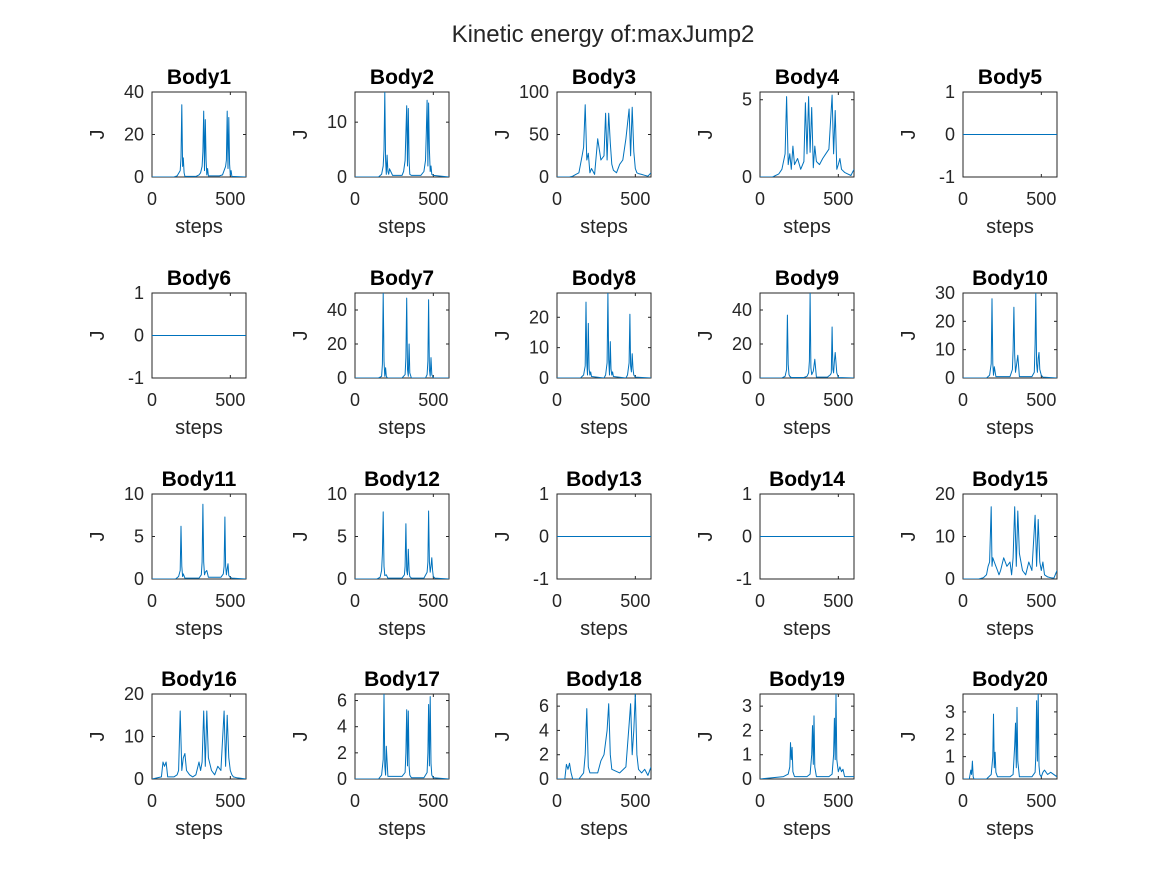 This screenshot has height=875, width=1167. I want to click on subplot-body3: 0 500 0 50 100 Body3 steps J, so click(572, 152).